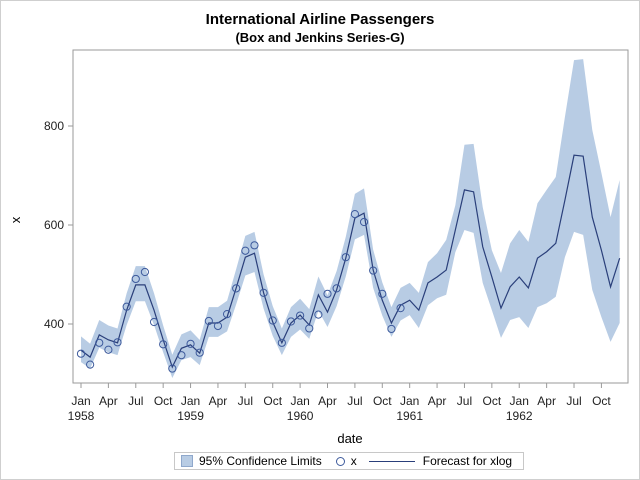 The width and height of the screenshot is (640, 480). What do you see at coordinates (190, 416) in the screenshot?
I see `x-tick-year-label: 1959` at bounding box center [190, 416].